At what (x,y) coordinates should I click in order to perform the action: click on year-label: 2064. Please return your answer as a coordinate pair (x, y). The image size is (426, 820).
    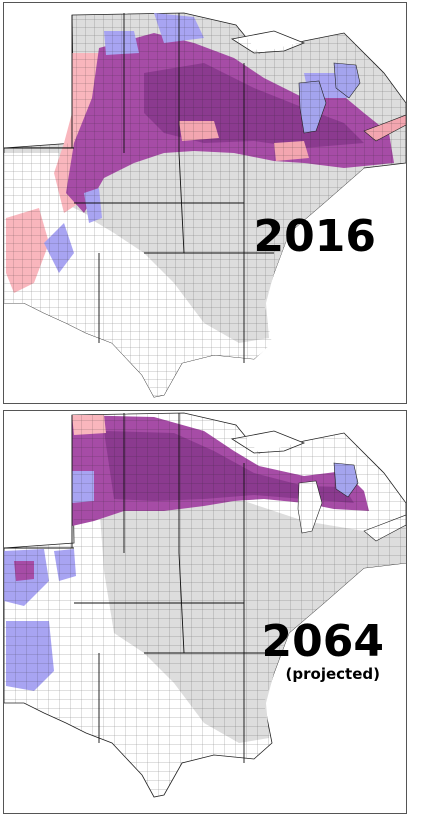
    Looking at the image, I should click on (322, 641).